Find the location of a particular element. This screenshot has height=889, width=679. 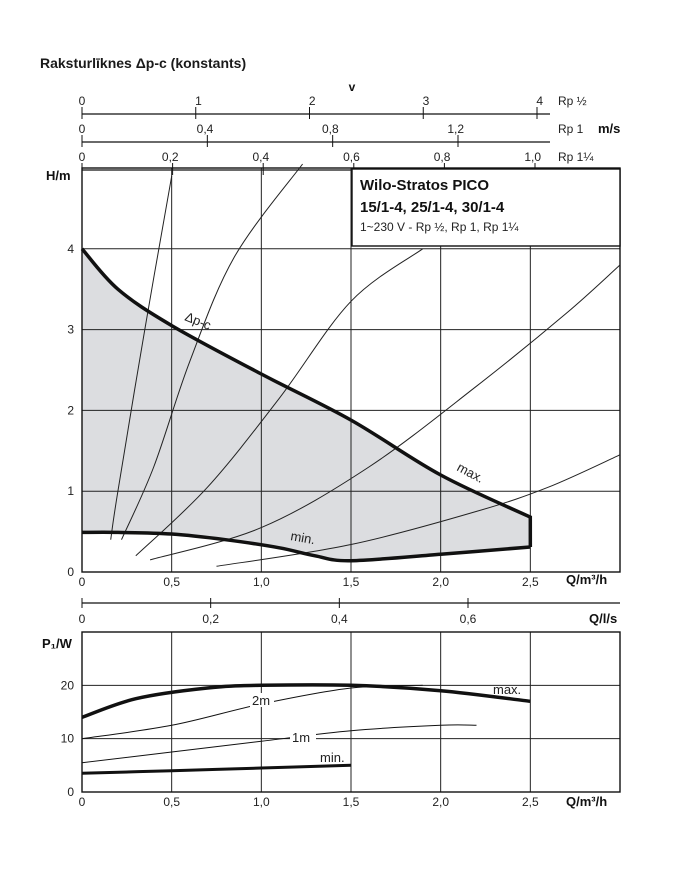

min-curve is located at coordinates (306, 546).